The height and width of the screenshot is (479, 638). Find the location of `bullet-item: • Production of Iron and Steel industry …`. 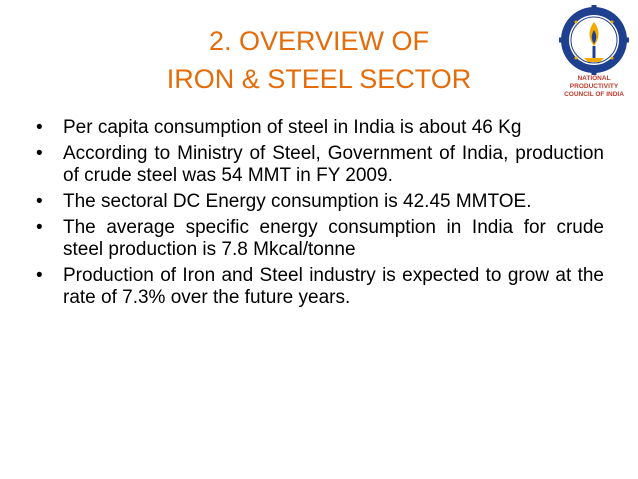

bullet-item: • Production of Iron and Steel industry … is located at coordinates (320, 287).